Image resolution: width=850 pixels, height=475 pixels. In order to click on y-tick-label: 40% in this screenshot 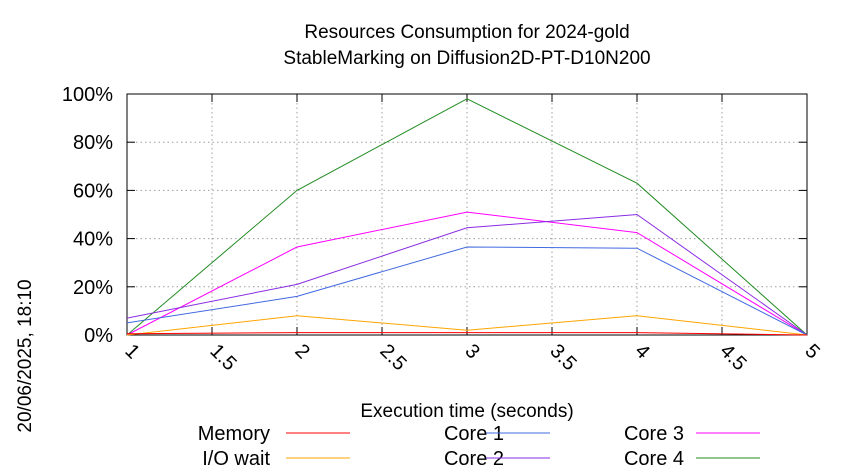, I will do `click(93, 240)`.